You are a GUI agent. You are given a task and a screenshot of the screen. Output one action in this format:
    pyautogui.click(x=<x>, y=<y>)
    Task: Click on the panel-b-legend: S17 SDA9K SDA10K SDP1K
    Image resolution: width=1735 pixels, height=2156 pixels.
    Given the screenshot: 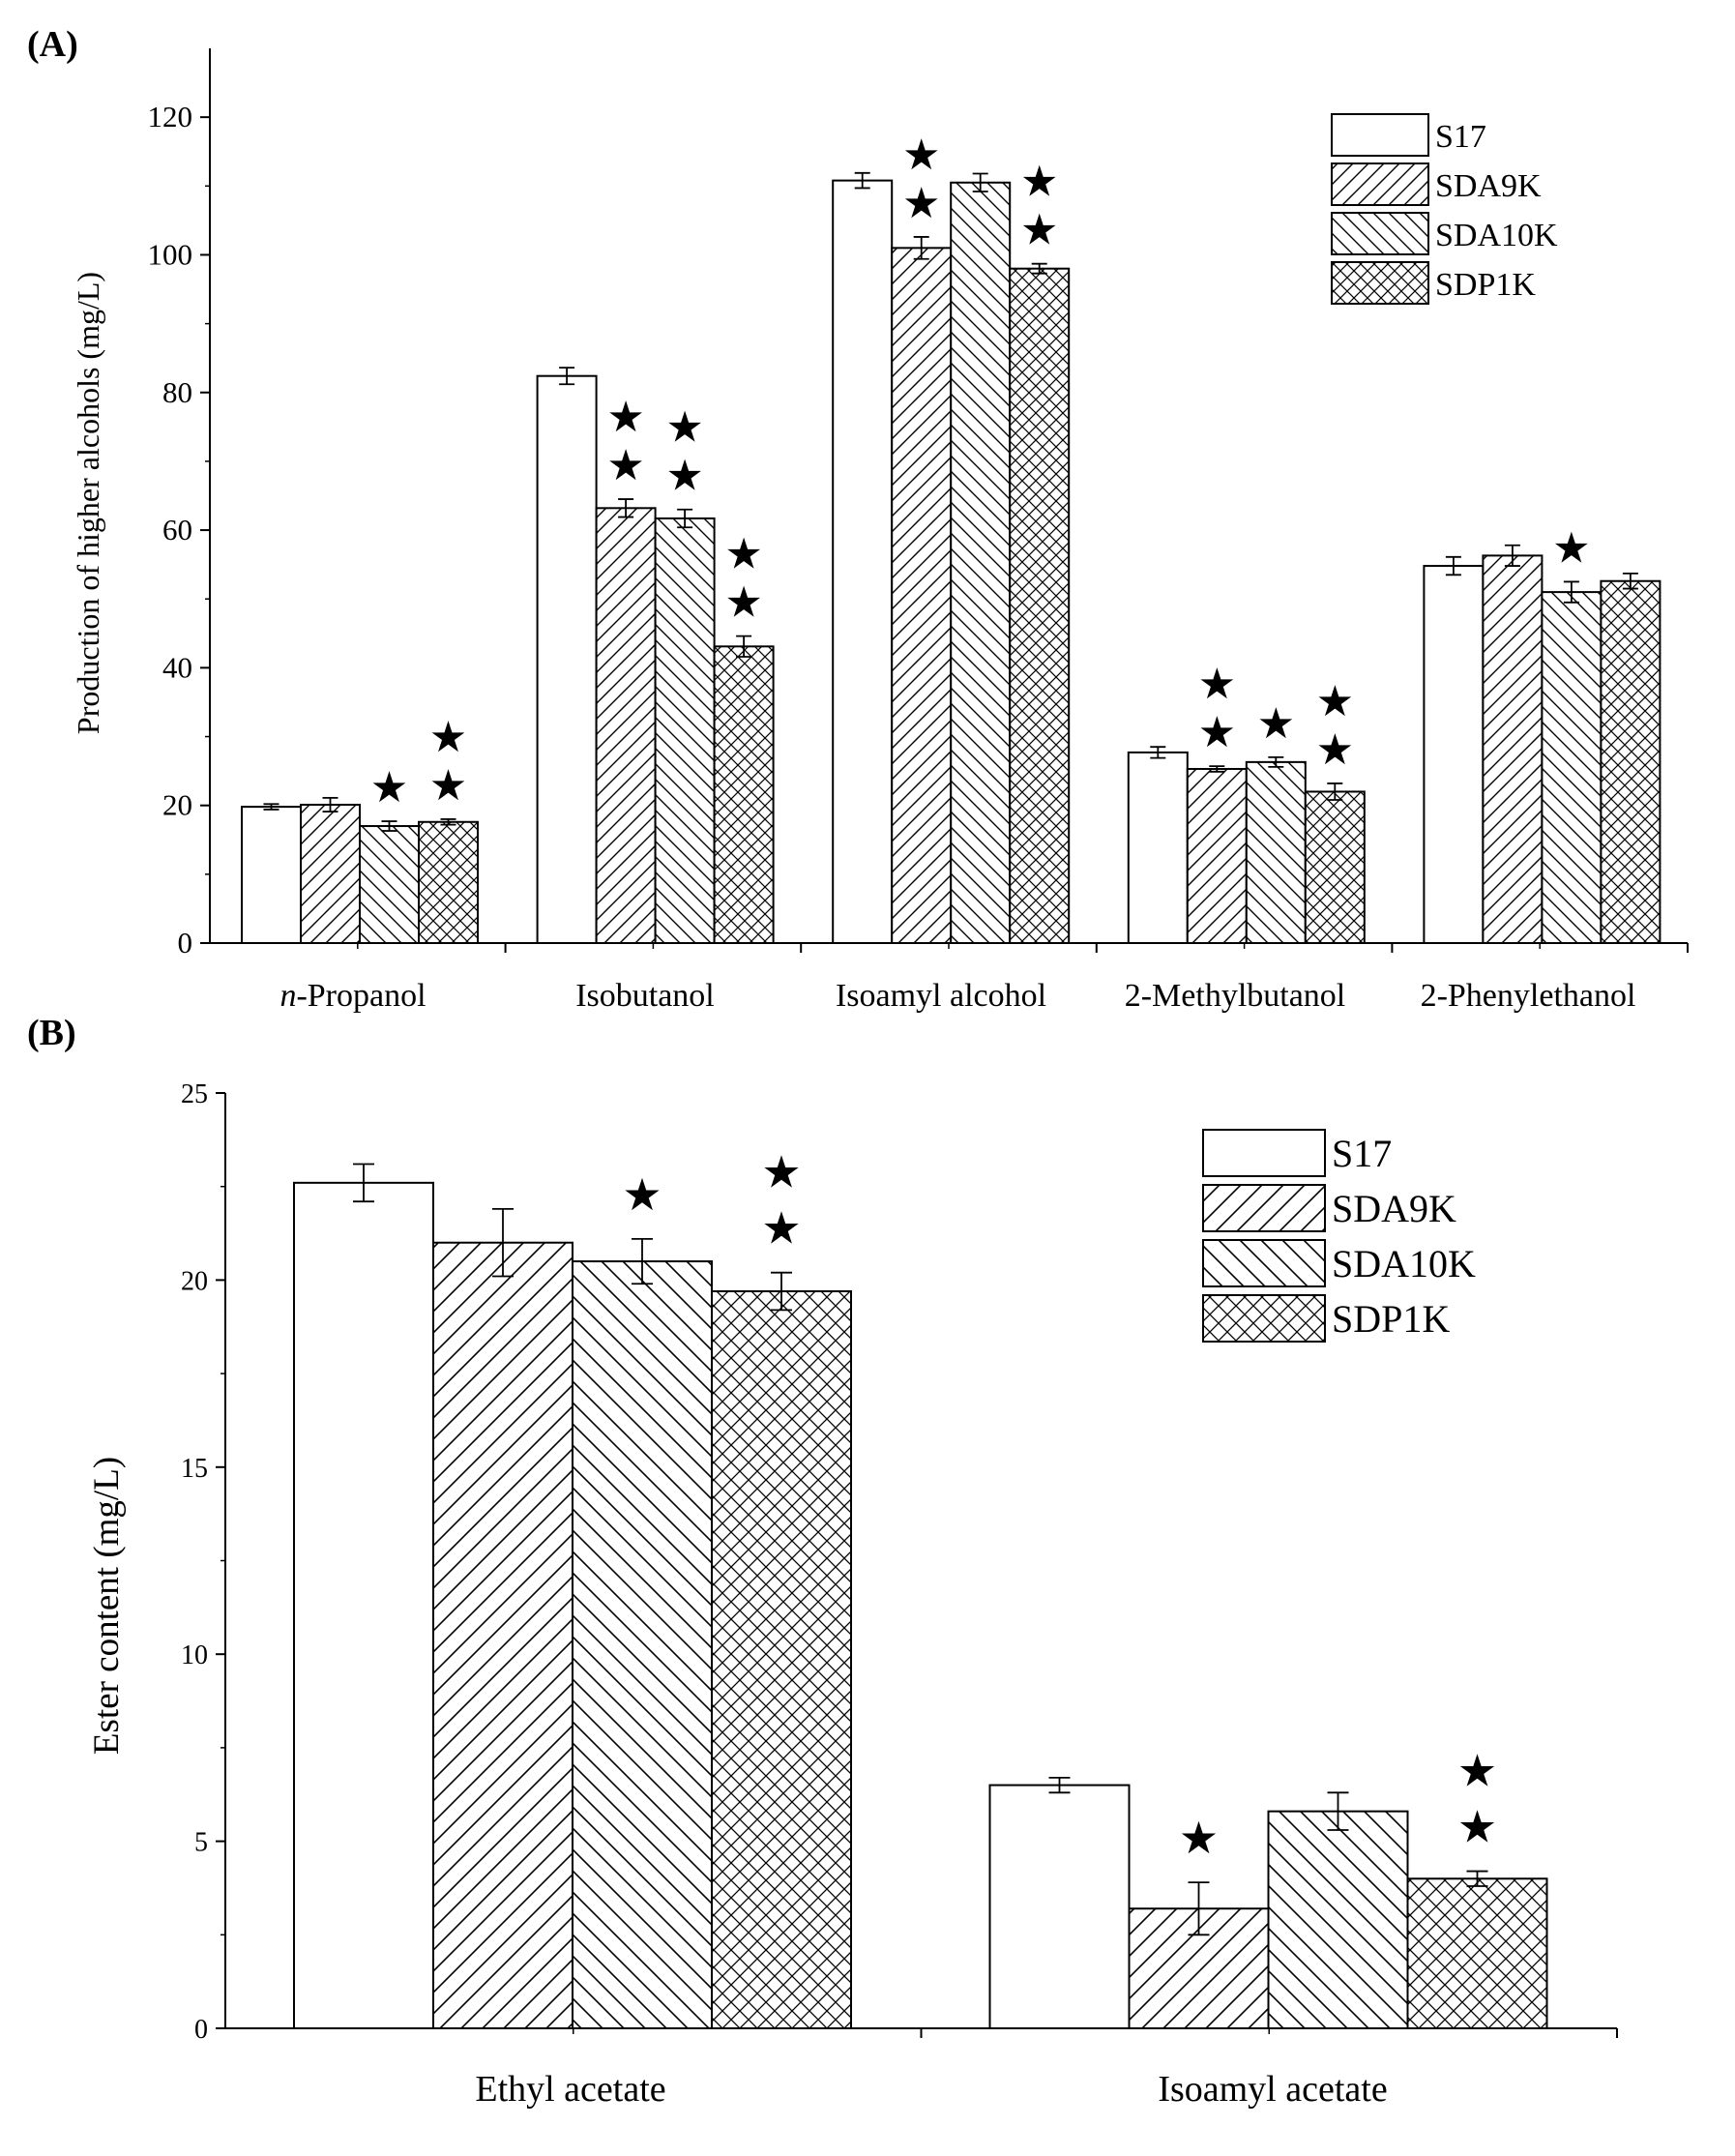 What is the action you would take?
    pyautogui.click(x=1339, y=1236)
    